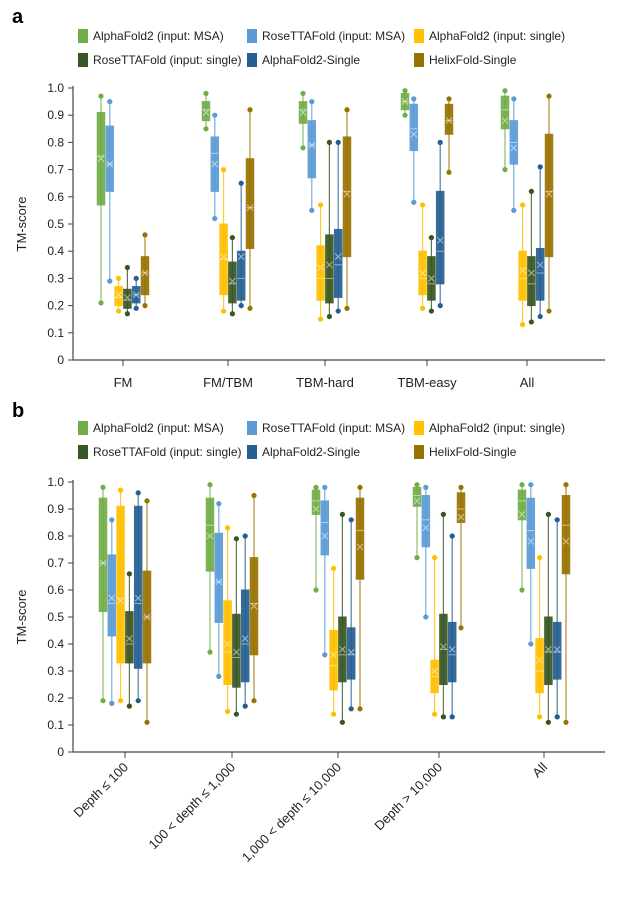 The height and width of the screenshot is (901, 620). I want to click on y-tick-label: 0.5, so click(55, 617).